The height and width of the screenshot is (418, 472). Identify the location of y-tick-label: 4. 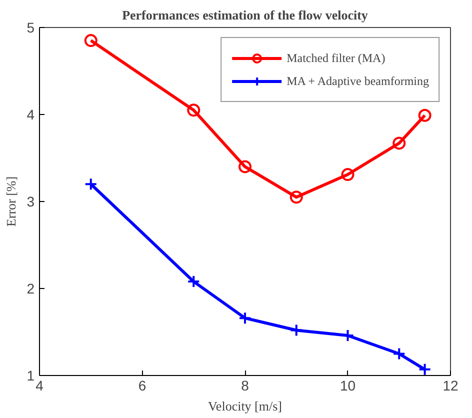
(30, 114).